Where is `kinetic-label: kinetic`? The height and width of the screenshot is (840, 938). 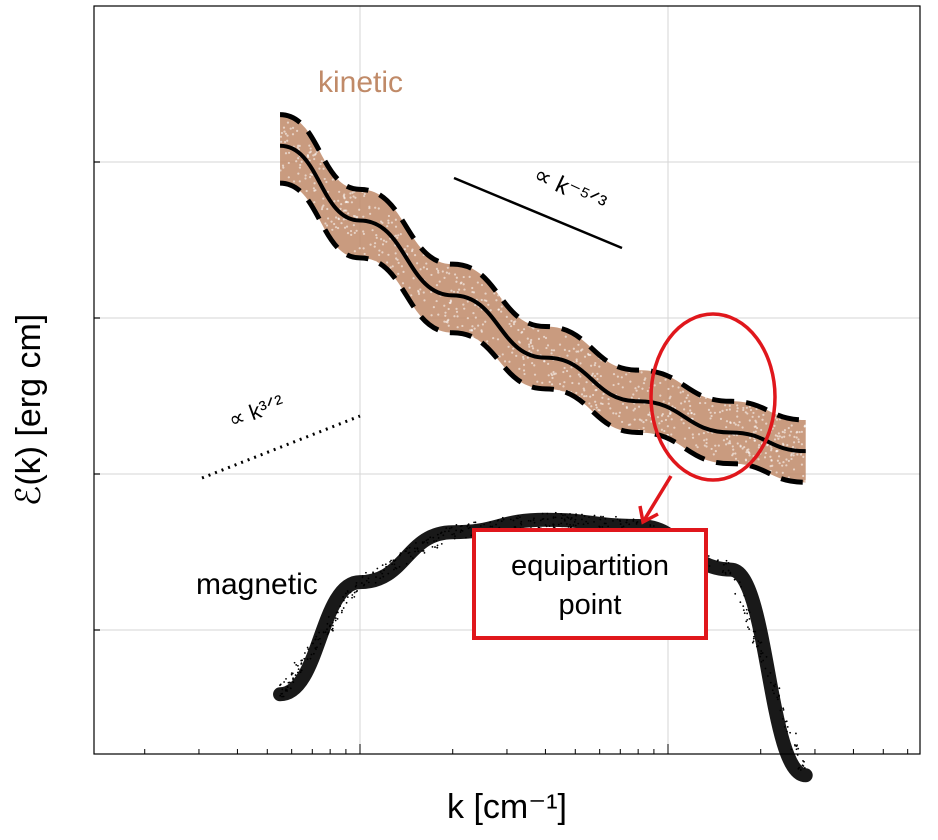
kinetic-label: kinetic is located at coordinates (360, 82).